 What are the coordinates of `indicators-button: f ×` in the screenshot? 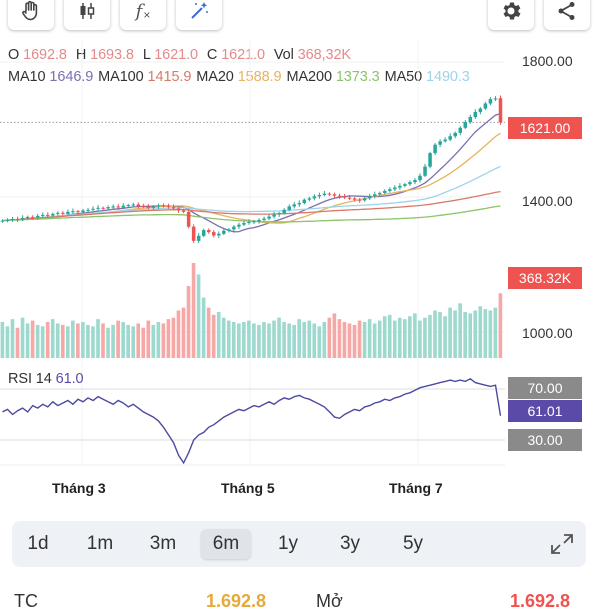 It's located at (143, 15).